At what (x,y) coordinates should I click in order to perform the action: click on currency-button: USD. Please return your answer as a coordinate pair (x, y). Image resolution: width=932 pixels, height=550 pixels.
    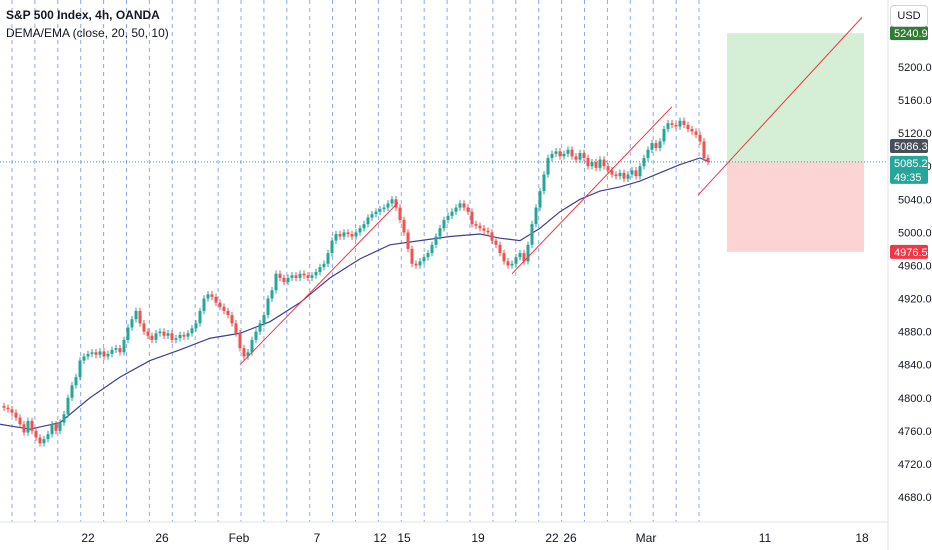
    Looking at the image, I should click on (909, 16).